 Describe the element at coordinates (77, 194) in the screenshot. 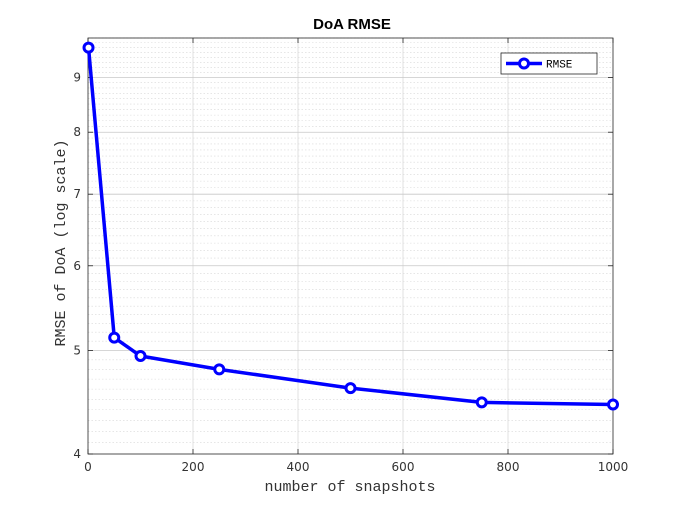

I see `y-tick-label: 7` at that location.